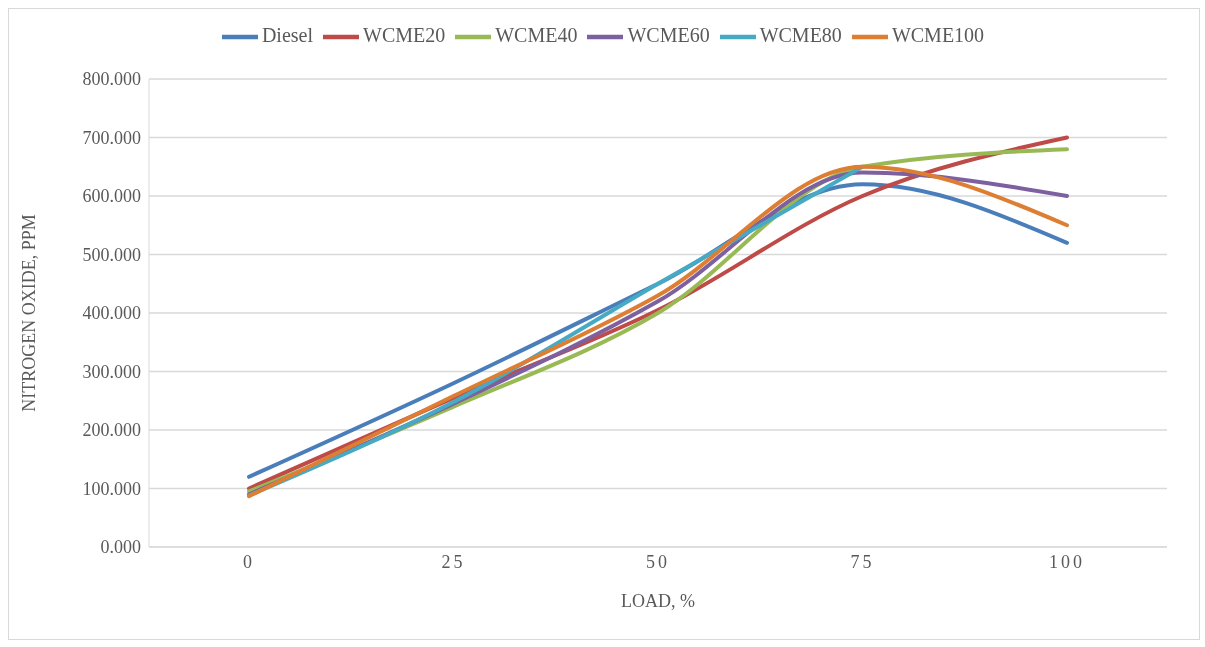 Image resolution: width=1205 pixels, height=647 pixels. I want to click on x-tick-label: 0, so click(249, 561).